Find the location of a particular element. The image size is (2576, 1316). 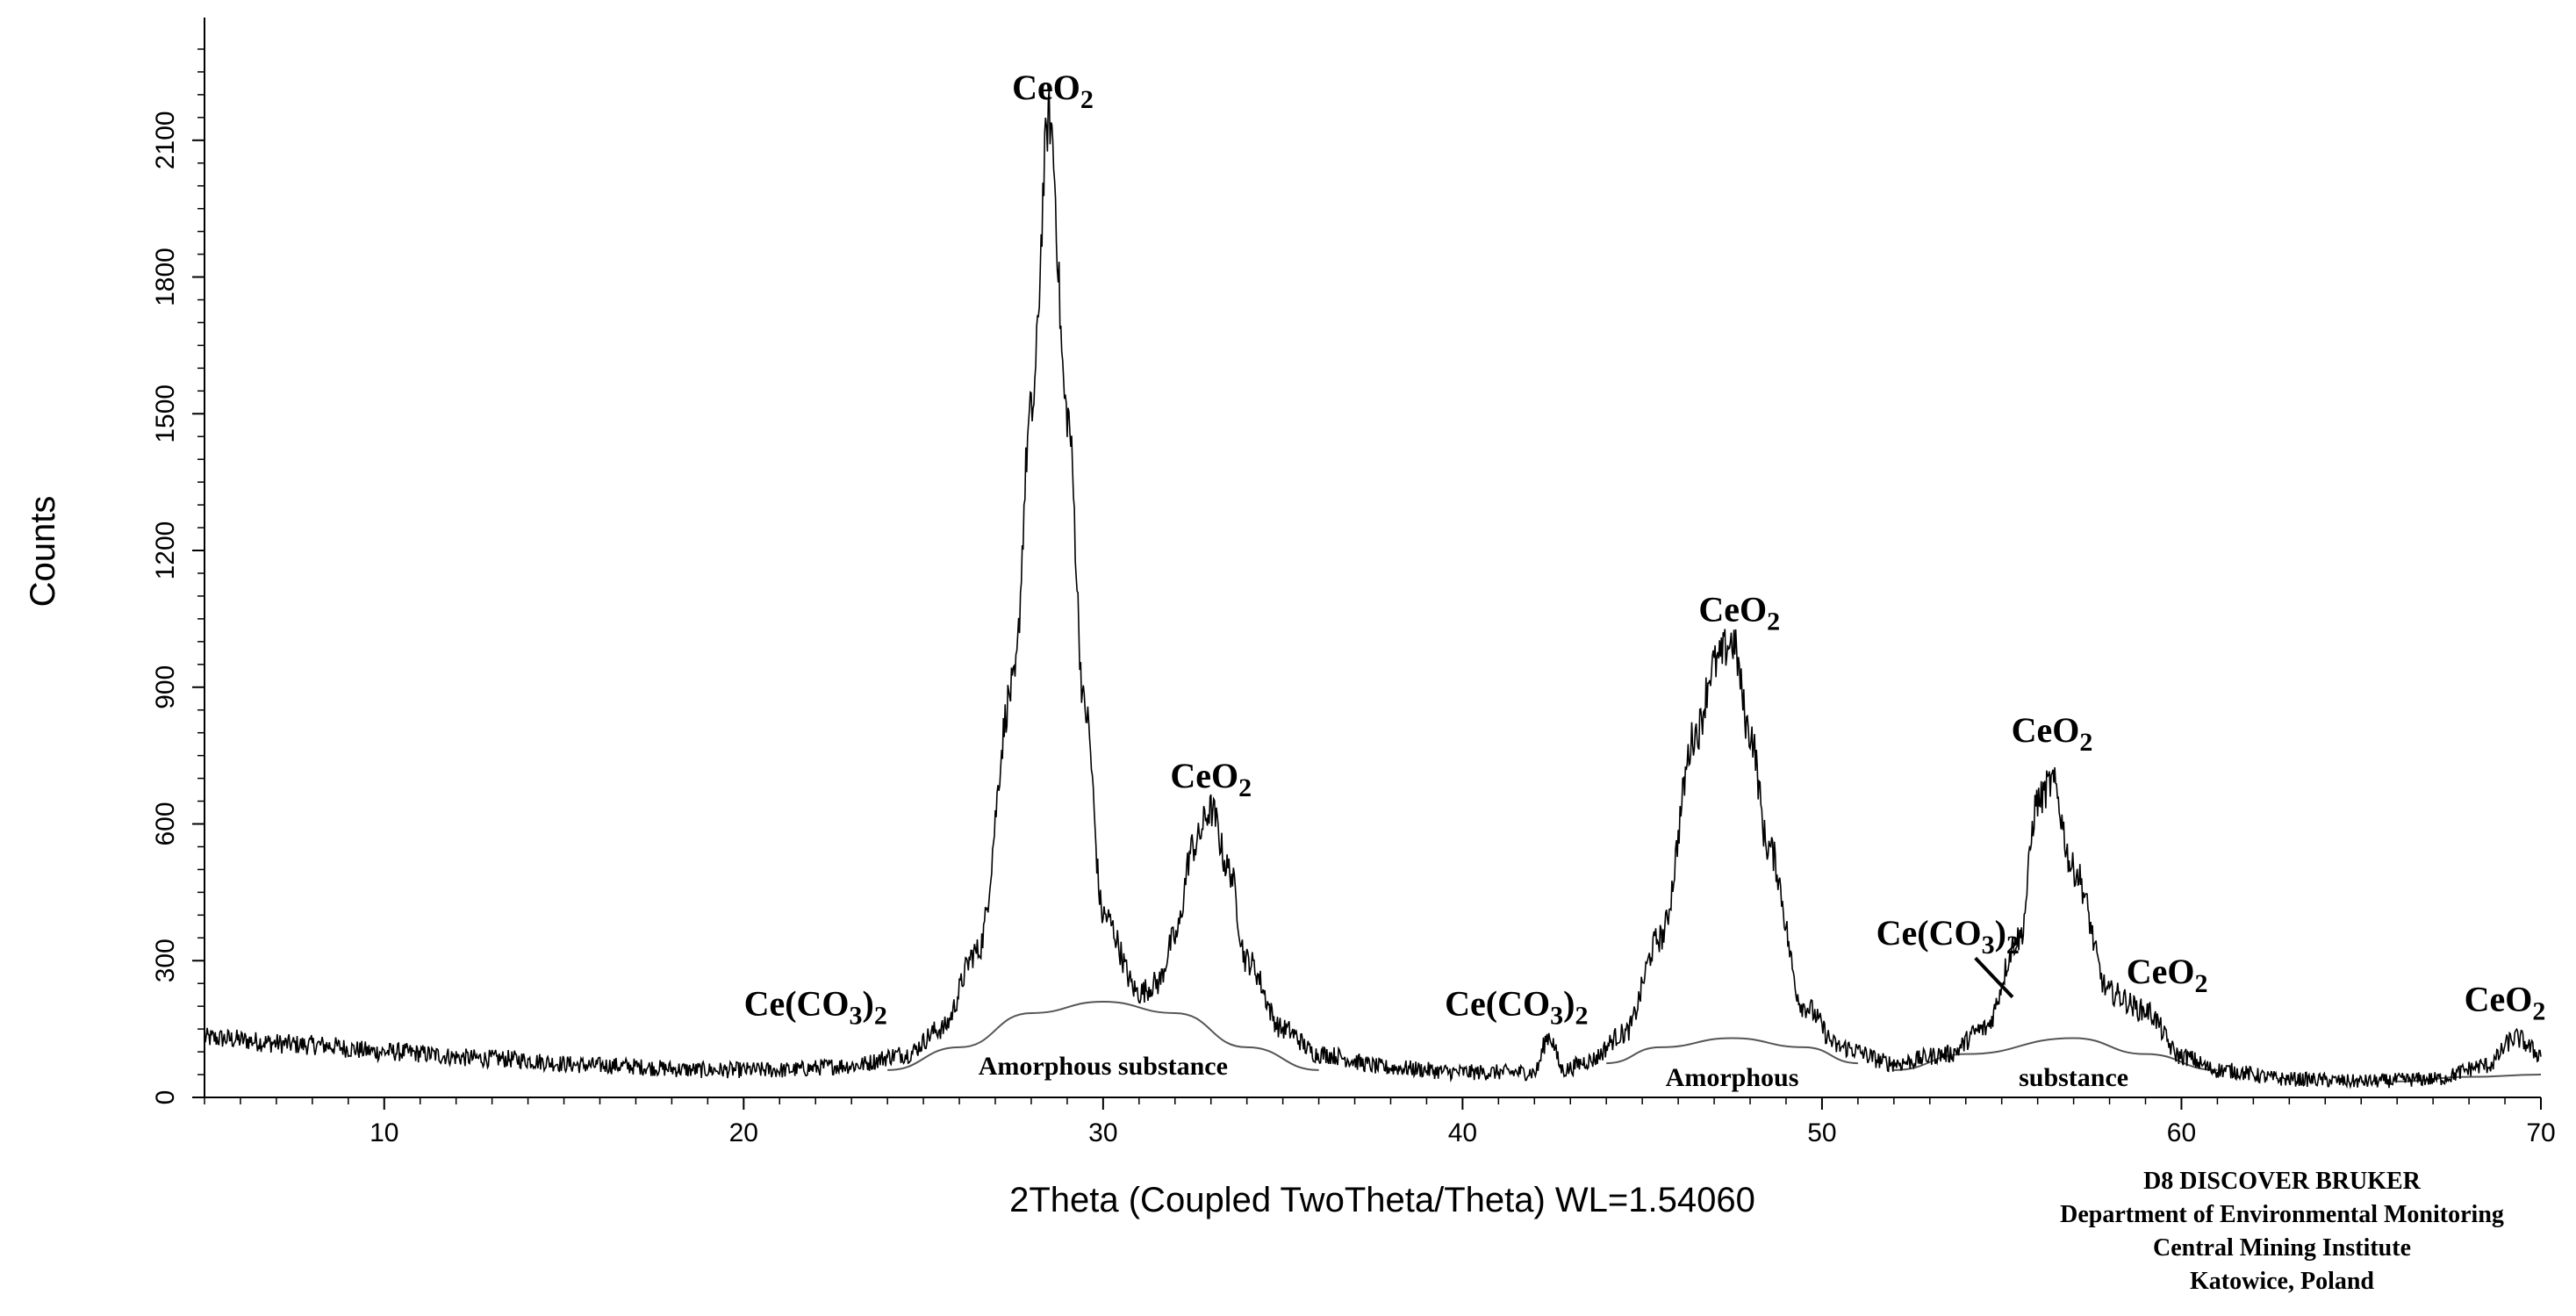

region-label: substance is located at coordinates (2073, 1077).